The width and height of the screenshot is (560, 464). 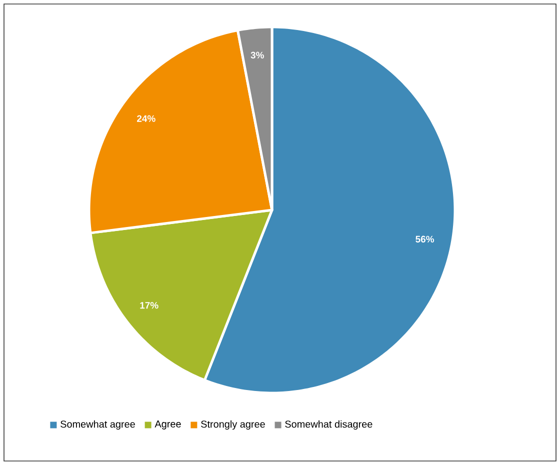 What do you see at coordinates (146, 118) in the screenshot?
I see `data-label: 24%` at bounding box center [146, 118].